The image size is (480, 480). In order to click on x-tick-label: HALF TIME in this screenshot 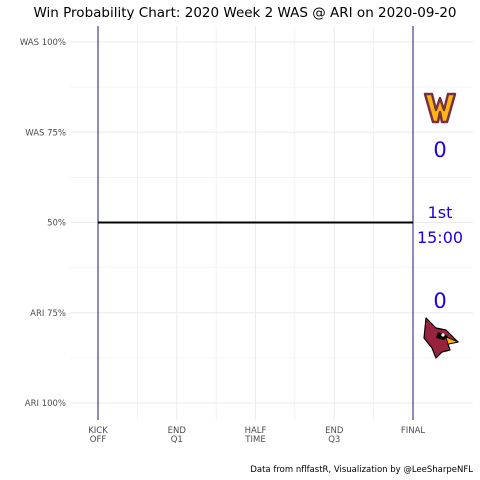, I will do `click(255, 435)`.